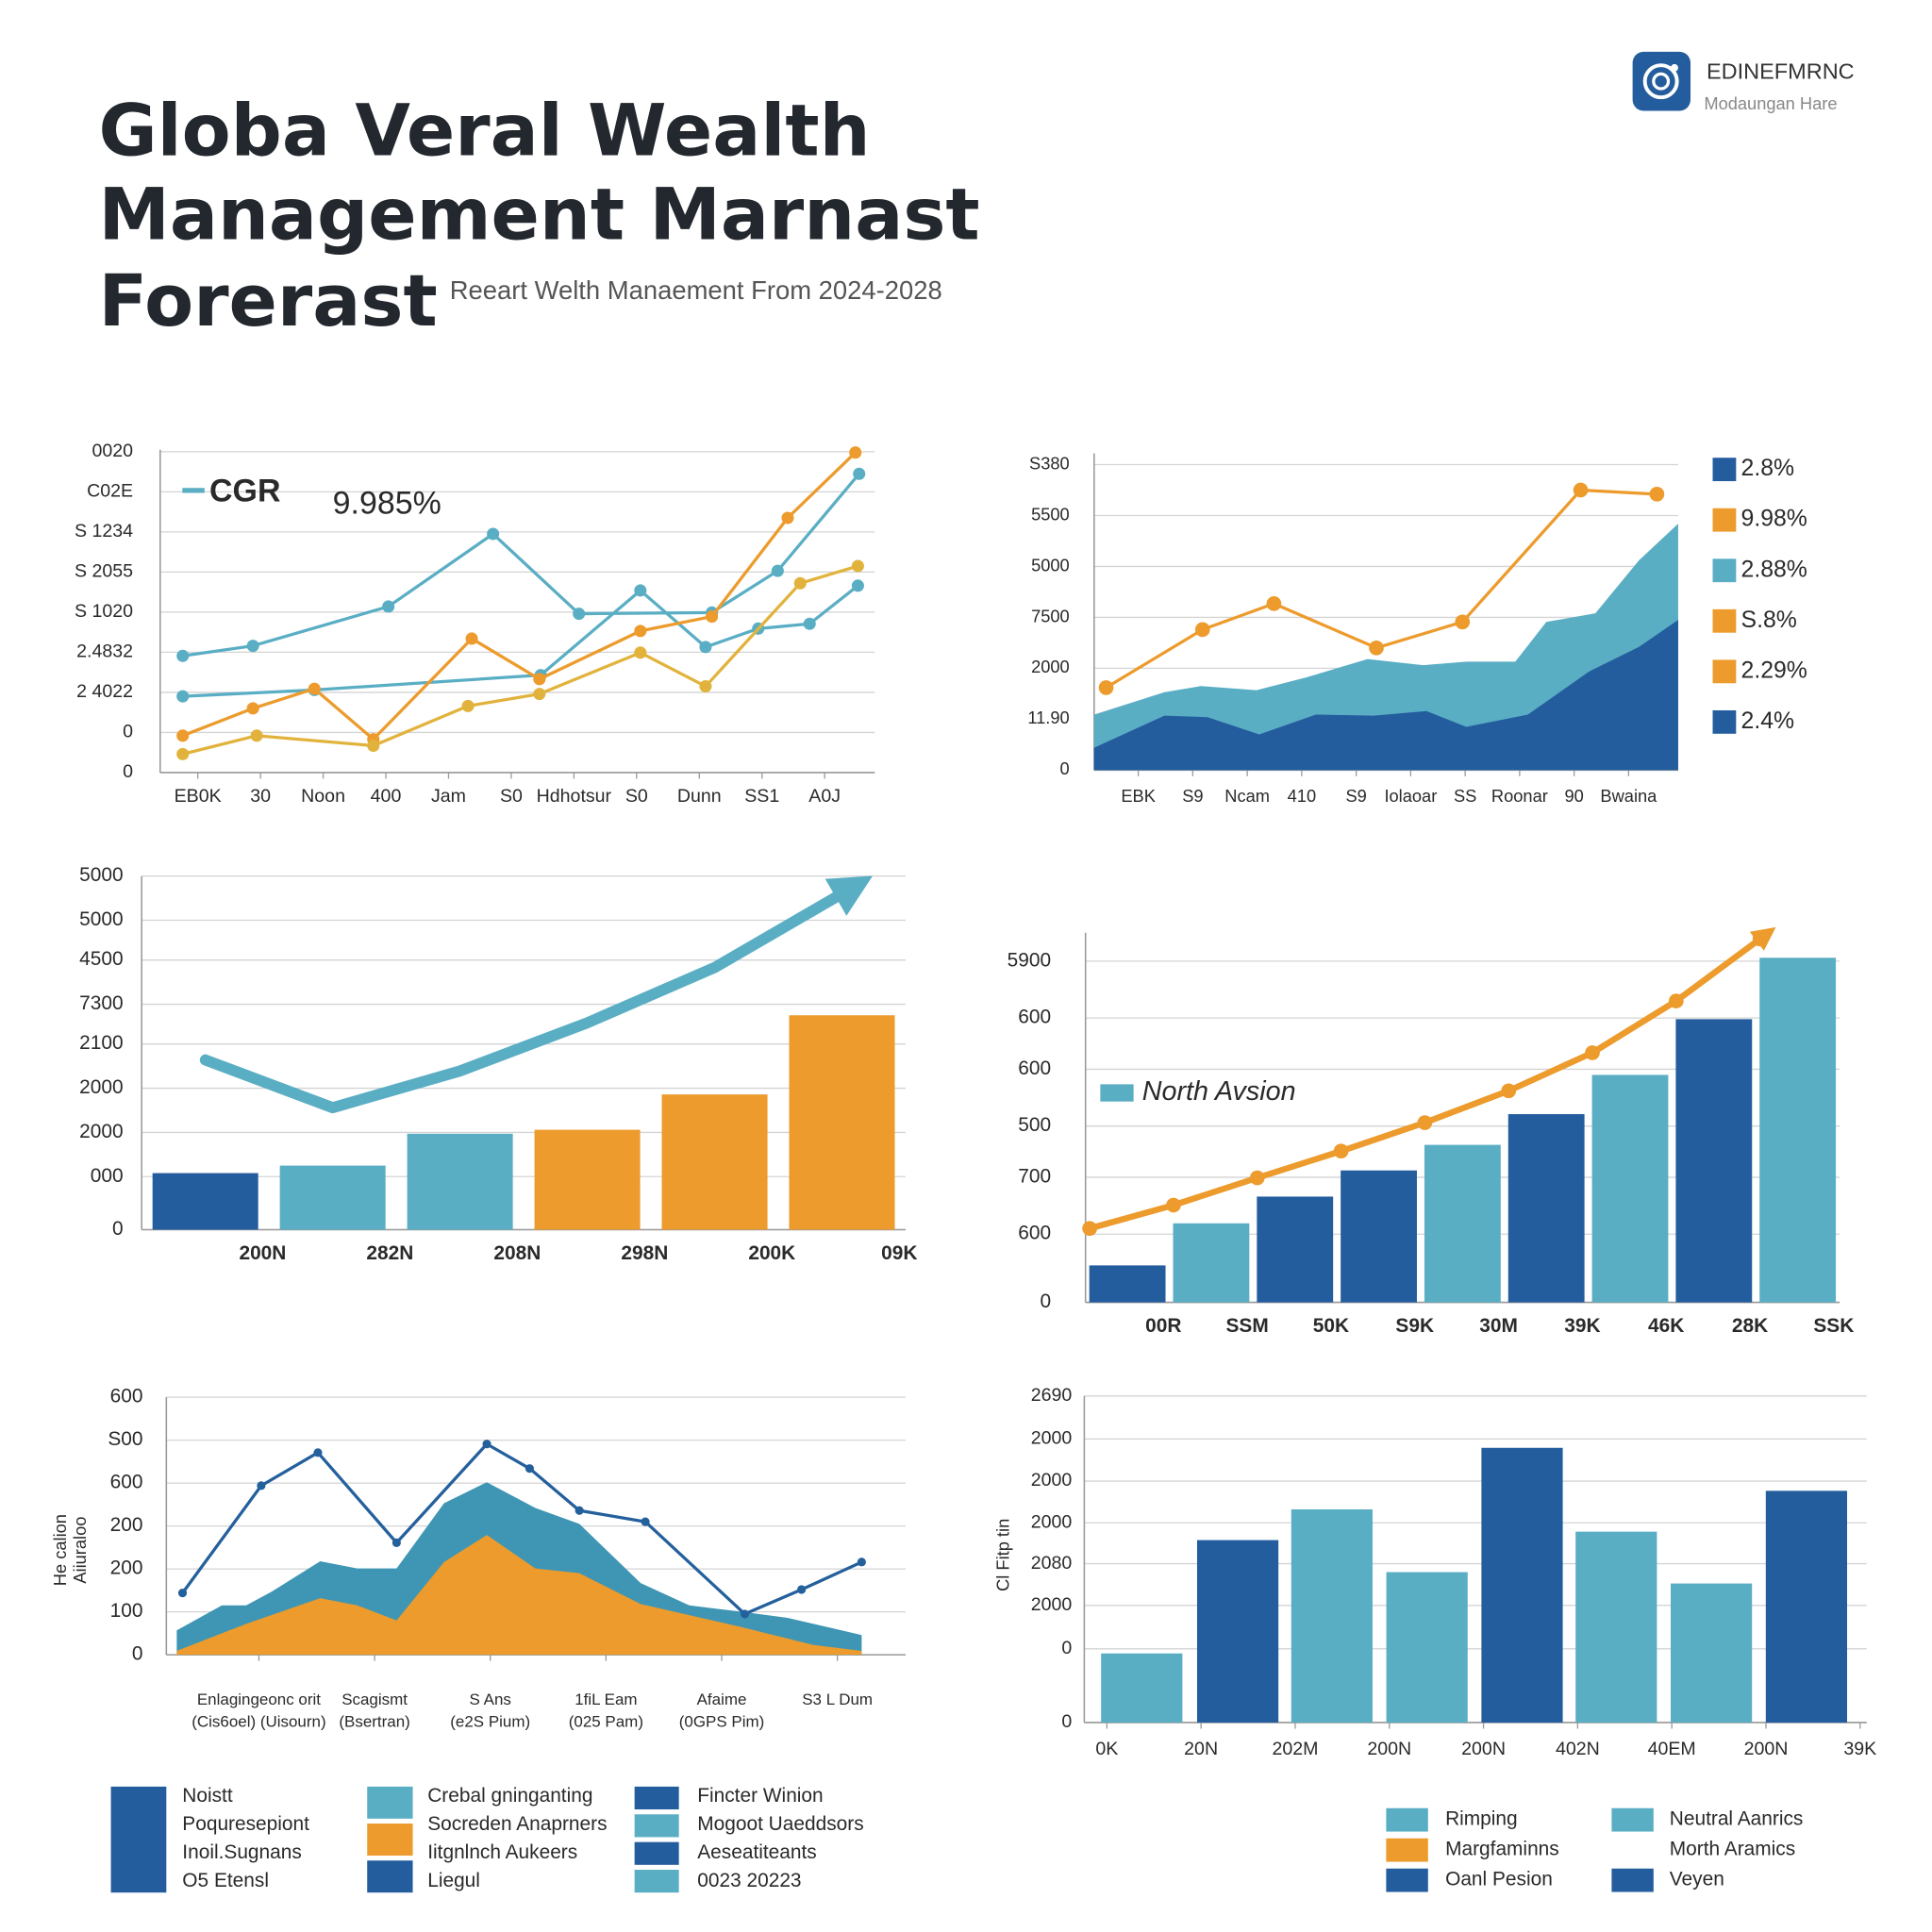 The width and height of the screenshot is (1932, 1932). Describe the element at coordinates (1415, 1326) in the screenshot. I see `x-tick-label: S9K` at that location.